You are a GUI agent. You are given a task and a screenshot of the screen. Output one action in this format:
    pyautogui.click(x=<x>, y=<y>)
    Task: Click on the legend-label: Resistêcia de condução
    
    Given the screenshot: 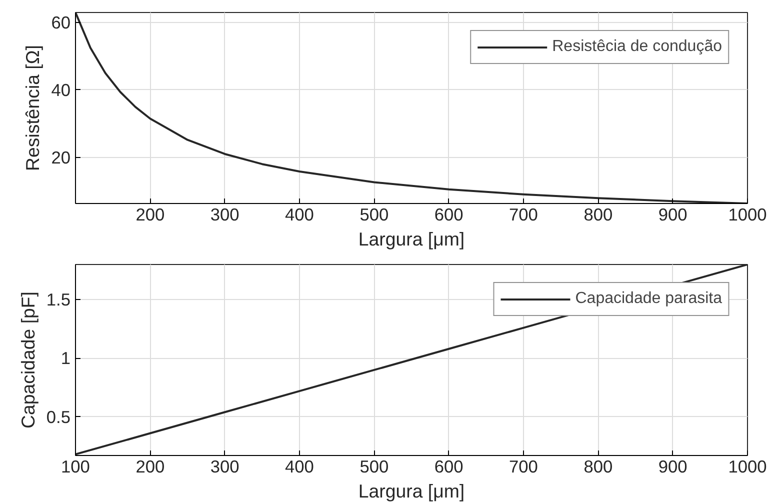 What is the action you would take?
    pyautogui.click(x=637, y=47)
    